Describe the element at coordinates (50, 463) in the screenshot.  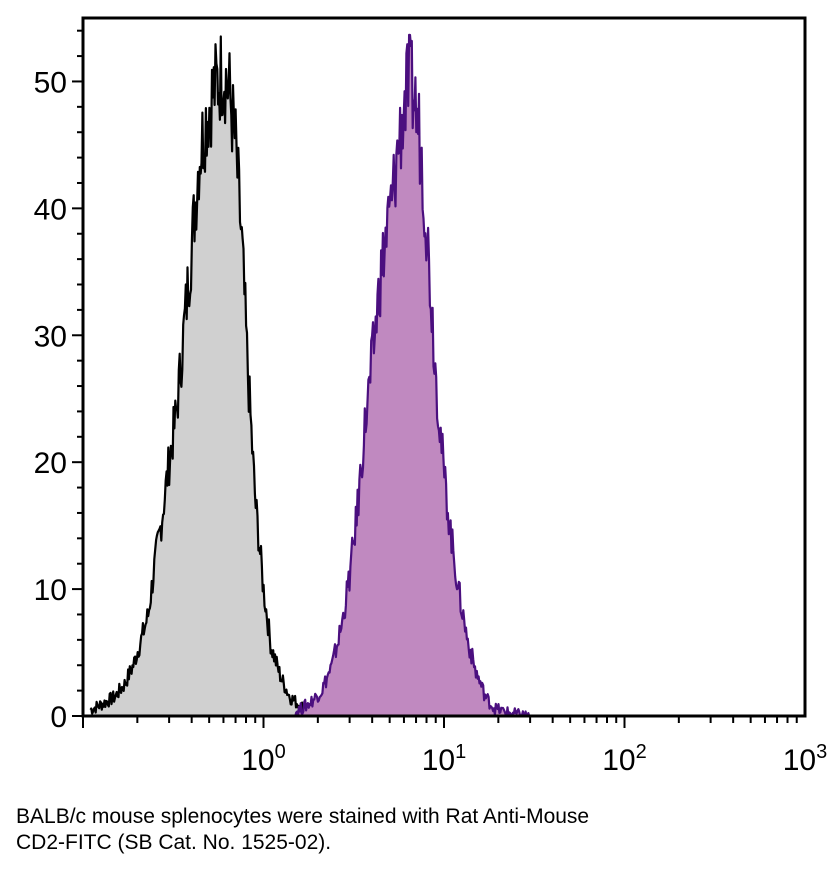
I see `y-tick-label: 20` at that location.